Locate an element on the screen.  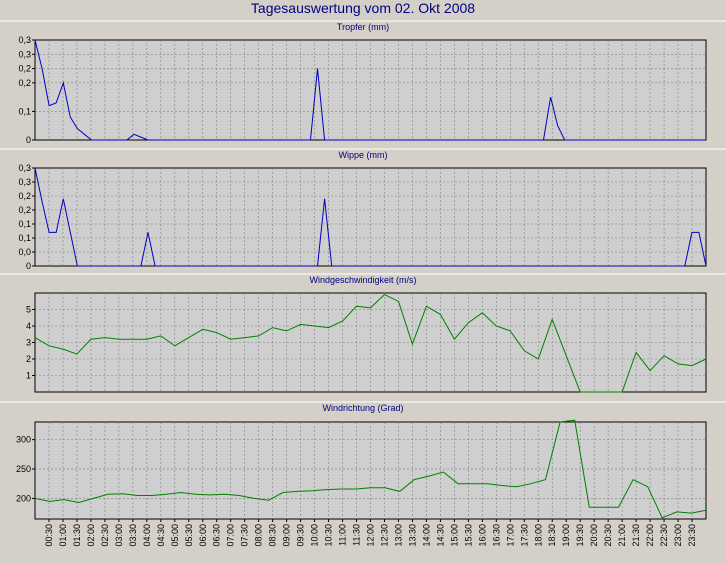
x-tick-label: 11:00 is located at coordinates (343, 535).